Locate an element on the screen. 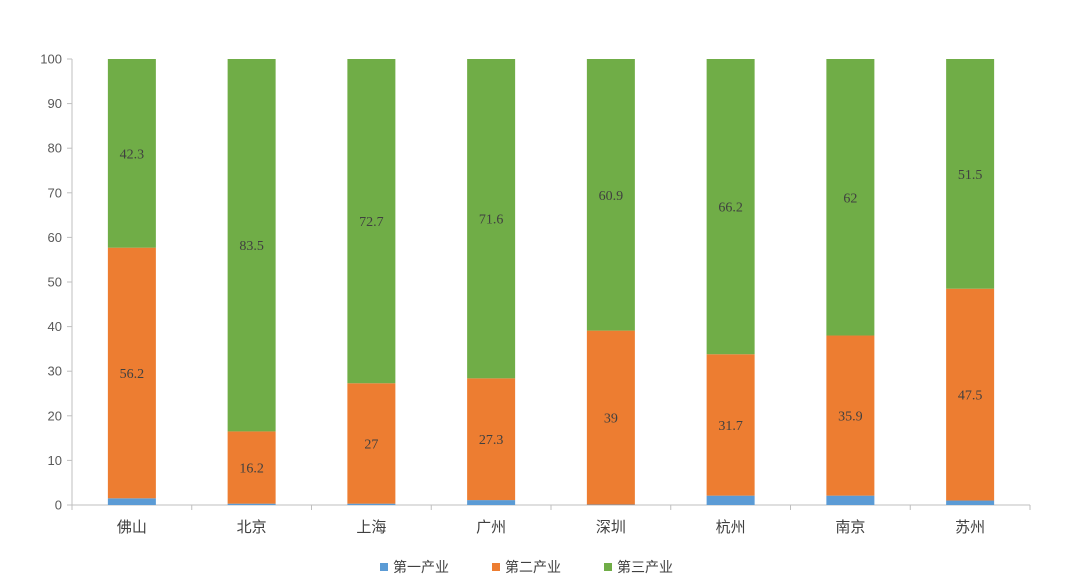 Image resolution: width=1080 pixels, height=588 pixels. x-tick-label: 深圳 is located at coordinates (611, 527).